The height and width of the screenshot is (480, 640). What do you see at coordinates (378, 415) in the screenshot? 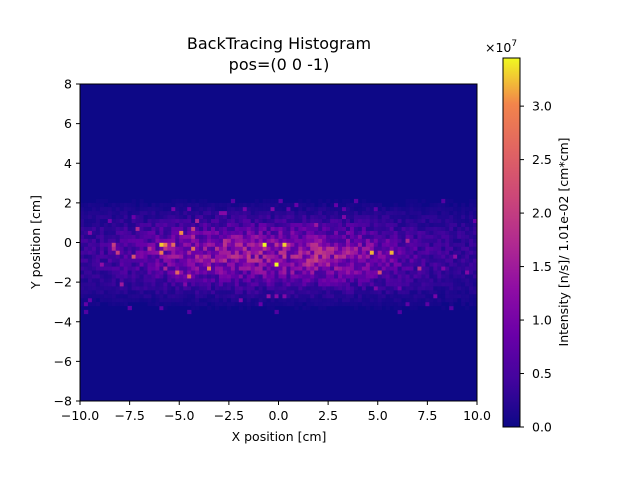
I see `x-tick-label: 5.0` at bounding box center [378, 415].